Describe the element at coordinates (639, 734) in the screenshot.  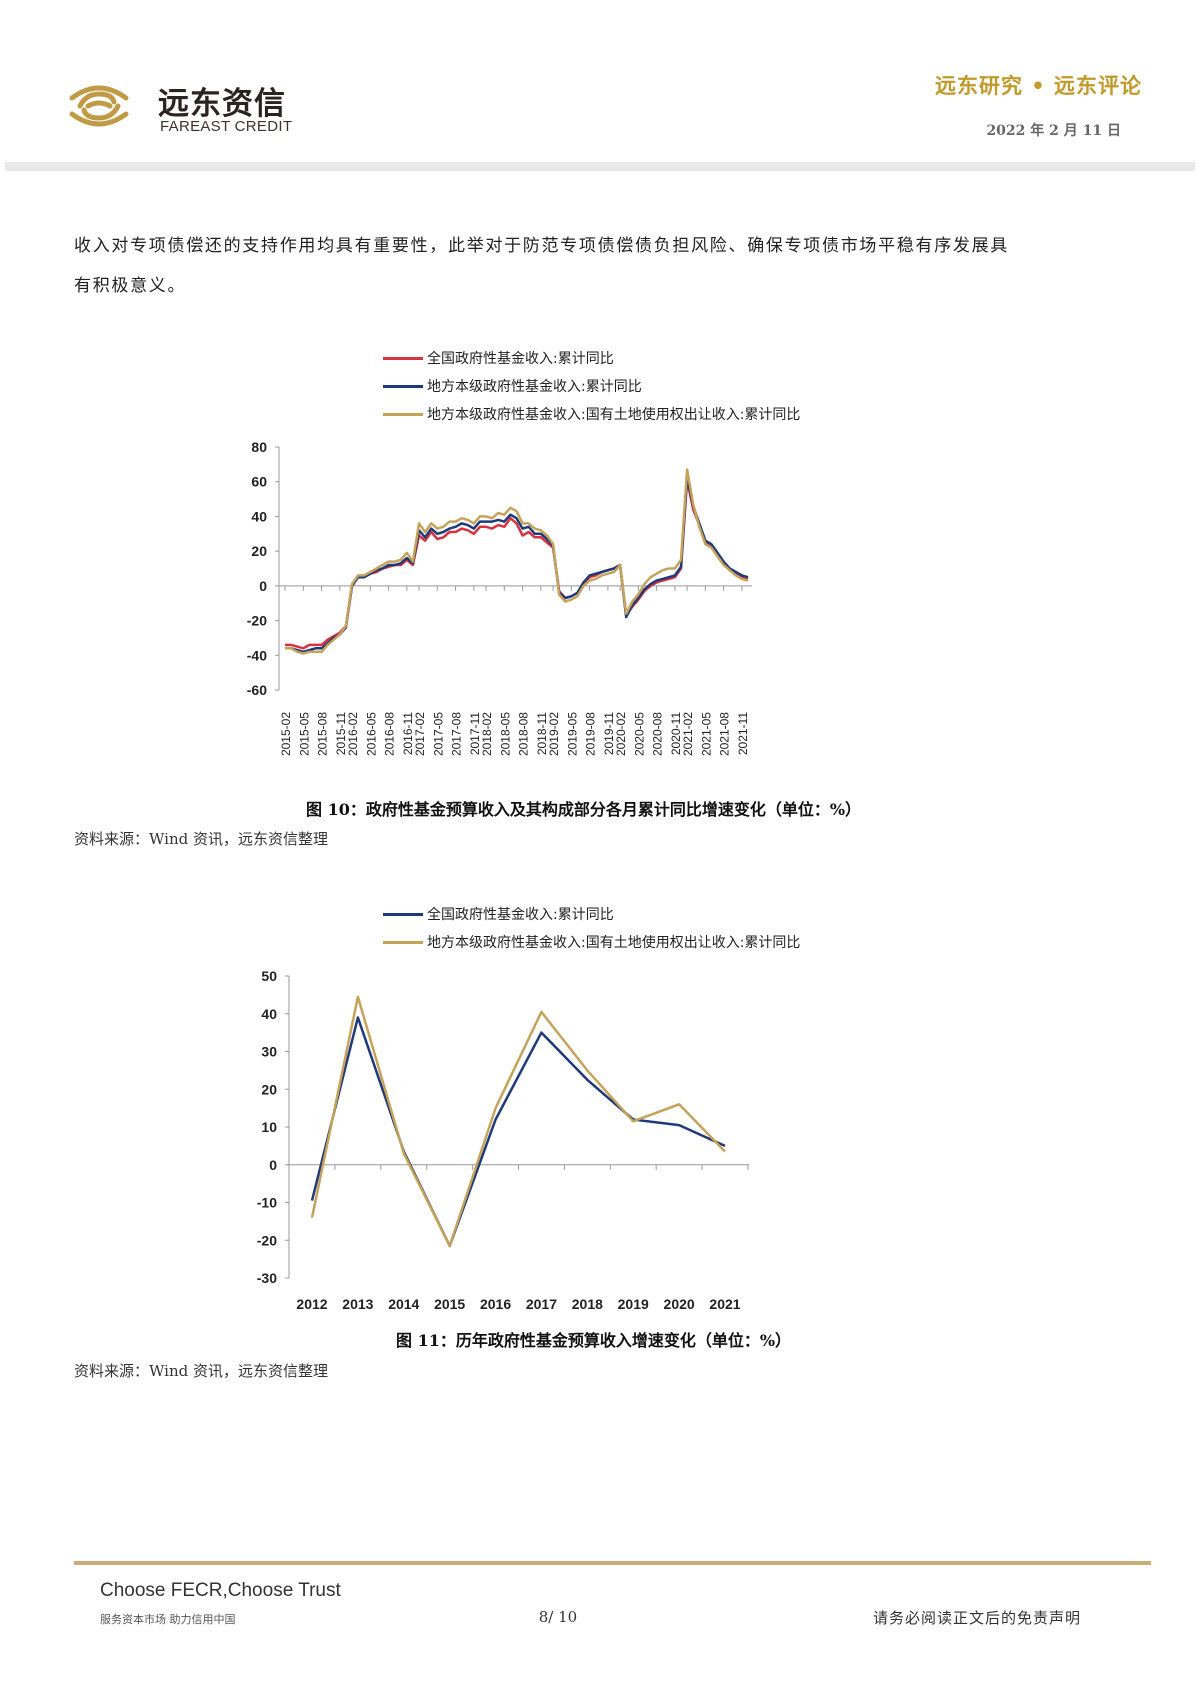
I see `x-tick-label: 2020-05` at that location.